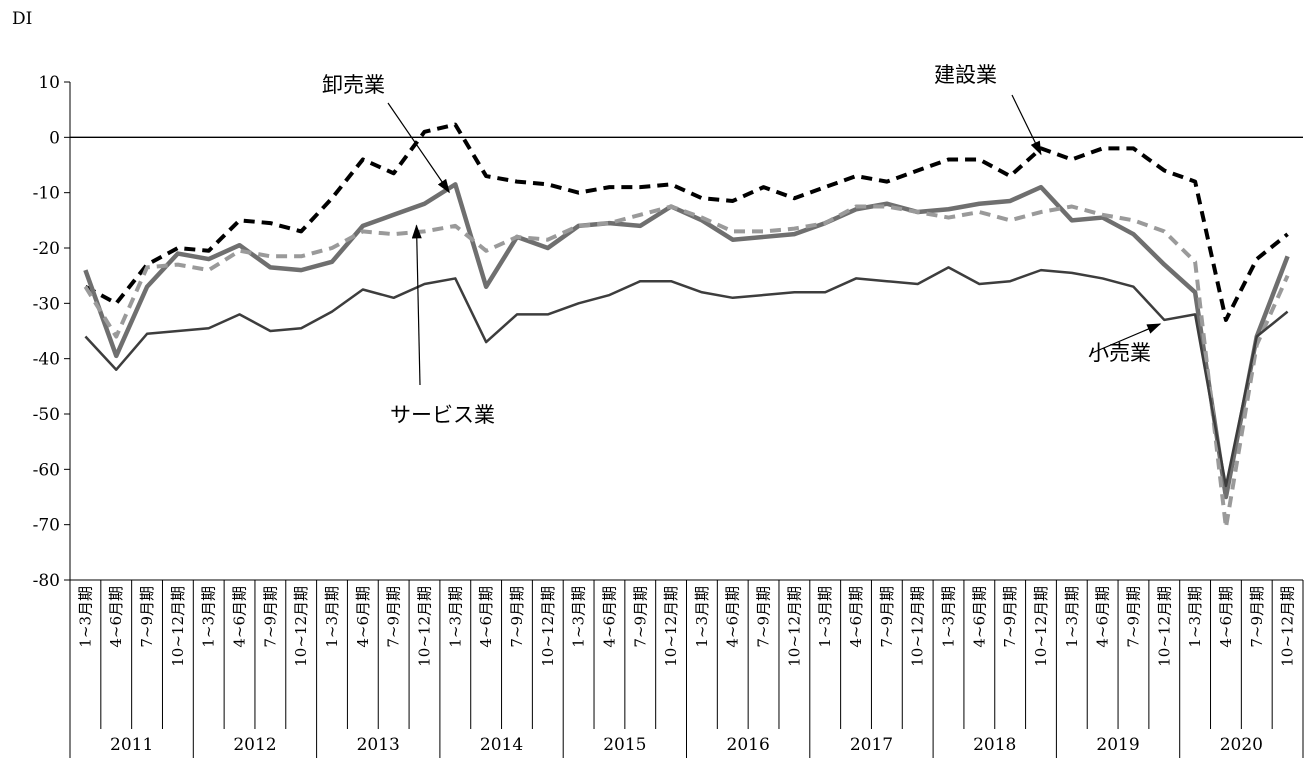  I want to click on y-tick-label: -70, so click(46, 526).